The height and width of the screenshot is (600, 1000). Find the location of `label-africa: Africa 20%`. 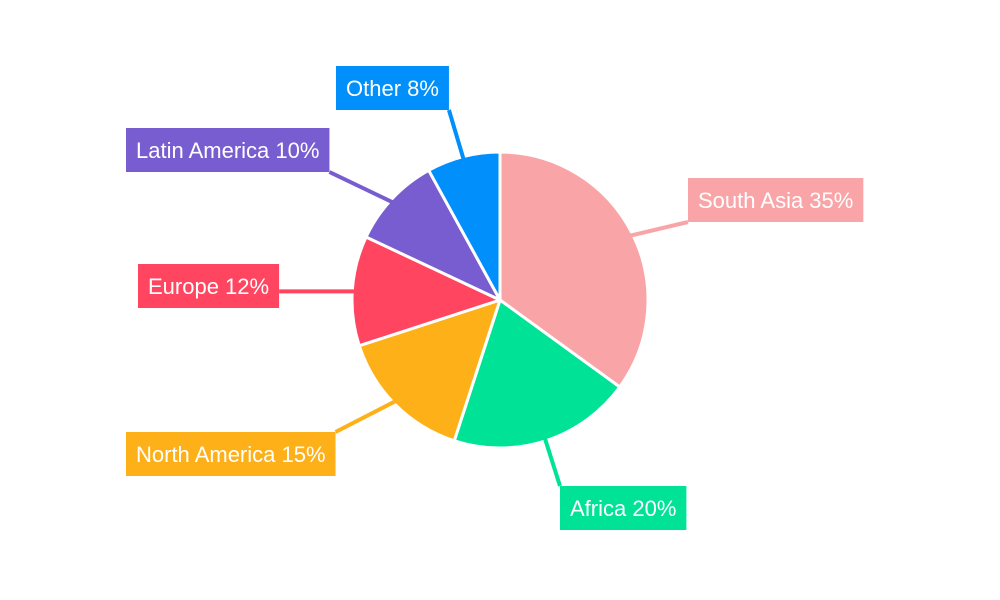

label-africa: Africa 20% is located at coordinates (623, 508).